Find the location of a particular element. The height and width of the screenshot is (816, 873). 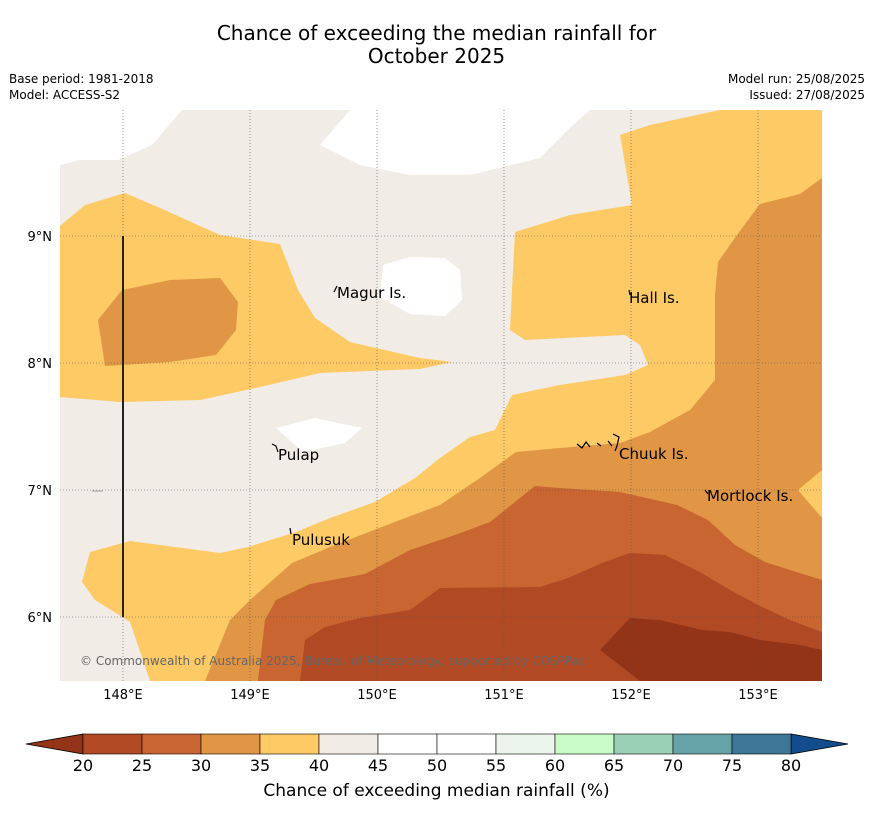

colorbar-tick-label: 30 is located at coordinates (201, 765).